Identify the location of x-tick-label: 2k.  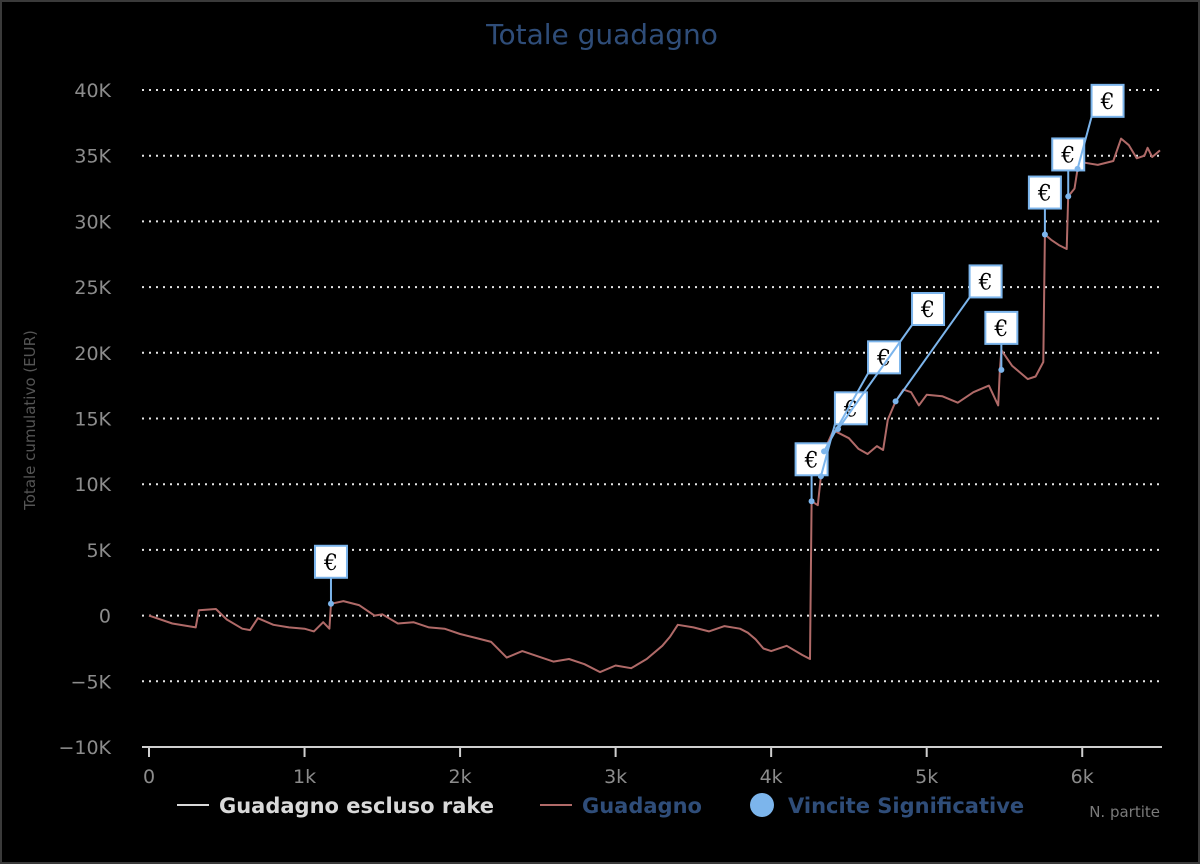
(460, 777).